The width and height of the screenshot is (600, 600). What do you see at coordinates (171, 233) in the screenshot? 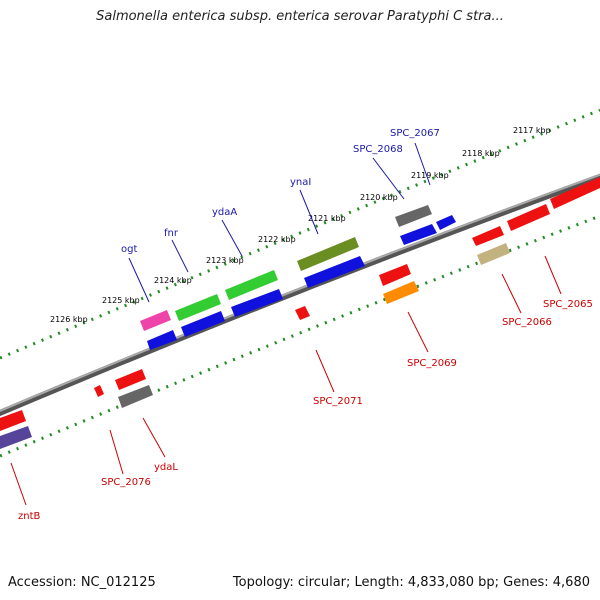
I see `gene-label: fnr` at bounding box center [171, 233].